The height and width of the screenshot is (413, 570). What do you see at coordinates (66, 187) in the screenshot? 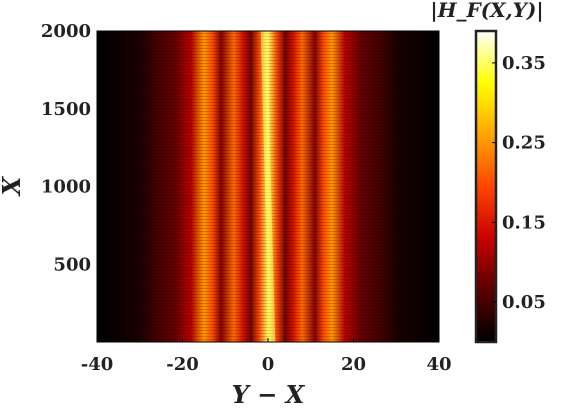
I see `y-tick-label: 1000` at bounding box center [66, 187].